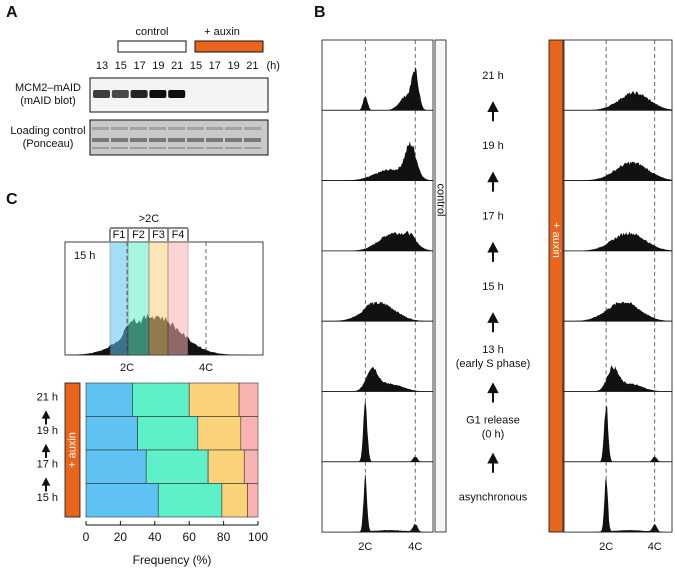 Image resolution: width=675 pixels, height=571 pixels. What do you see at coordinates (258, 537) in the screenshot?
I see `x-tick-label: 100` at bounding box center [258, 537].